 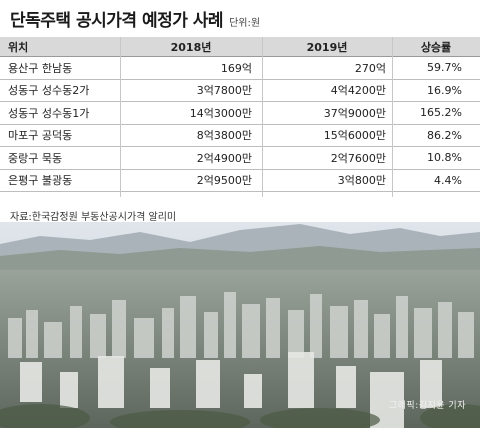 I want to click on cell-rate: 4.4%, so click(x=448, y=180).